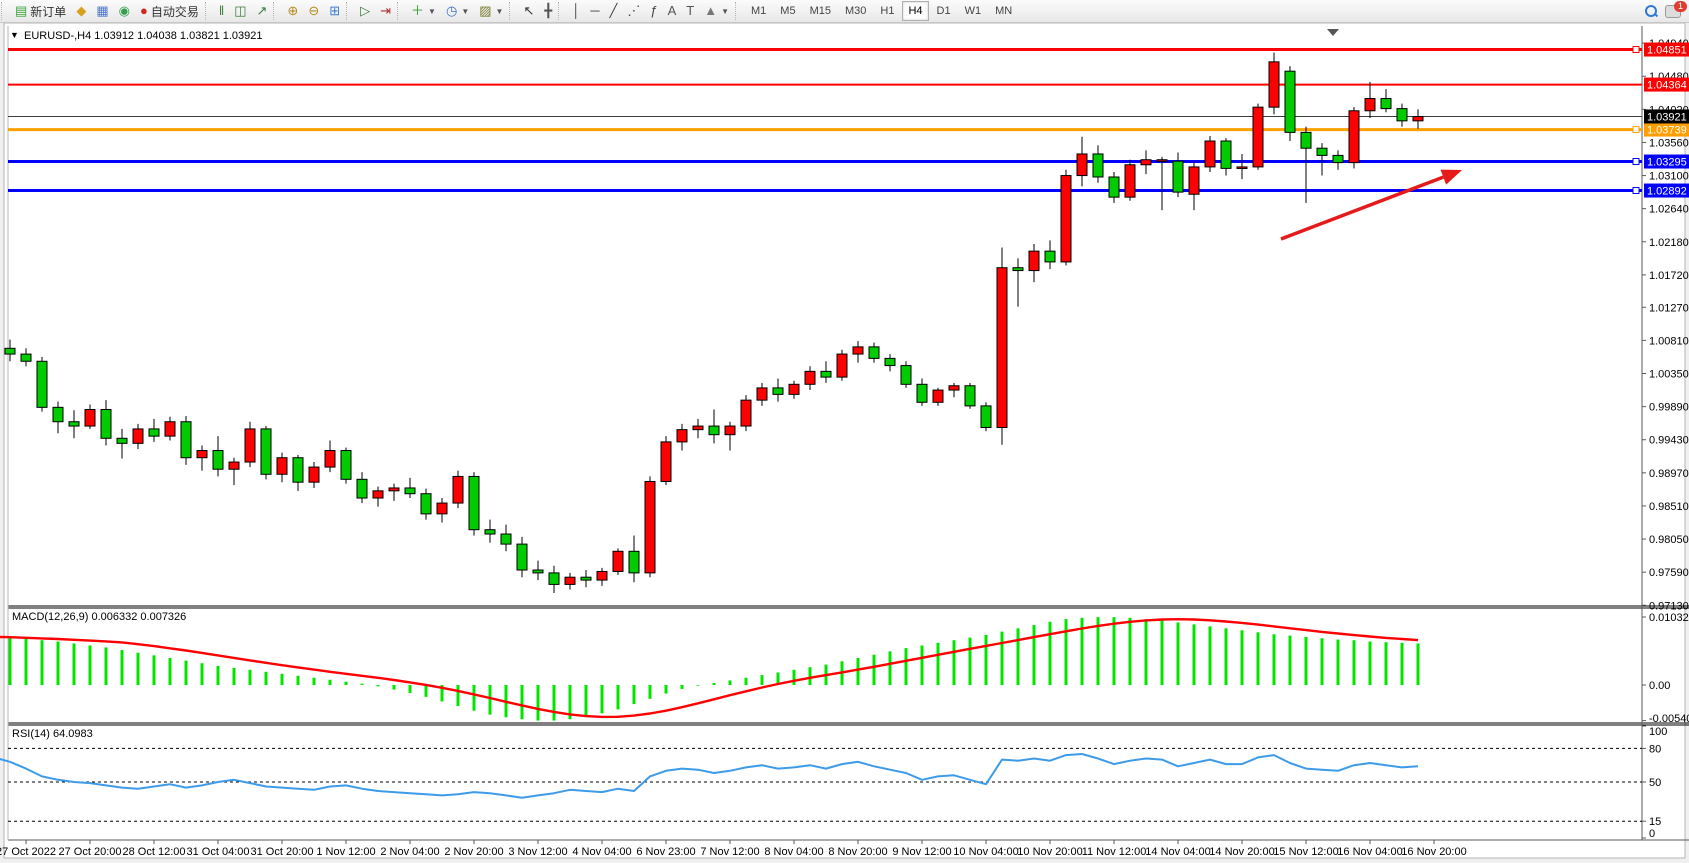 The width and height of the screenshot is (1689, 863). I want to click on zoom-in-button: ⊕, so click(292, 11).